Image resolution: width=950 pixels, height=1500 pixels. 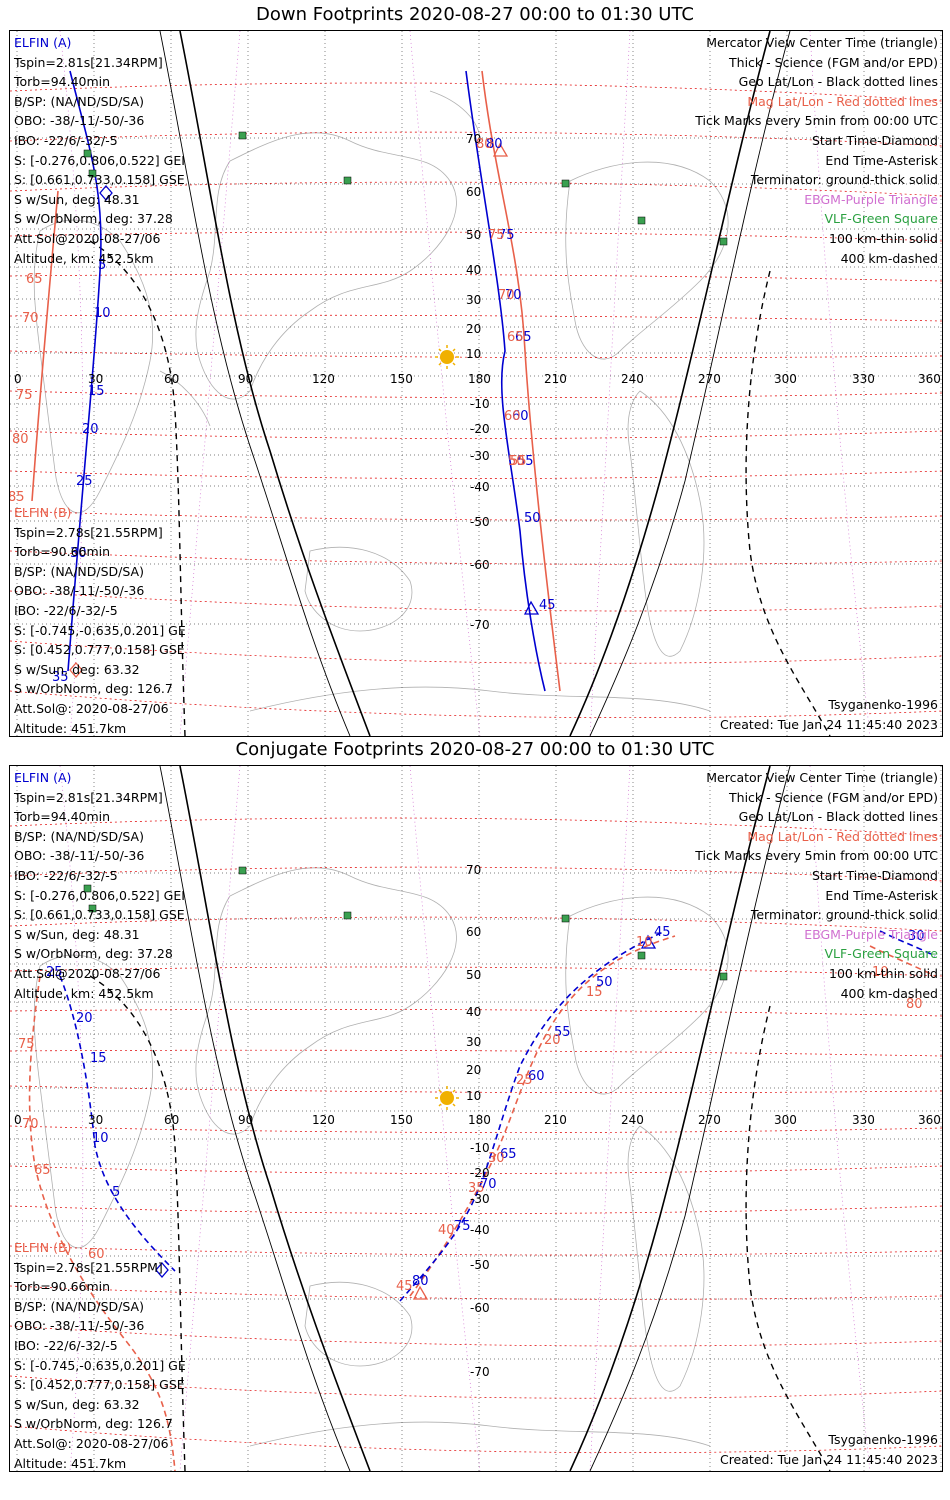 What do you see at coordinates (88, 797) in the screenshot?
I see `info-line: Tspin=2.81s[21.34RPM]` at bounding box center [88, 797].